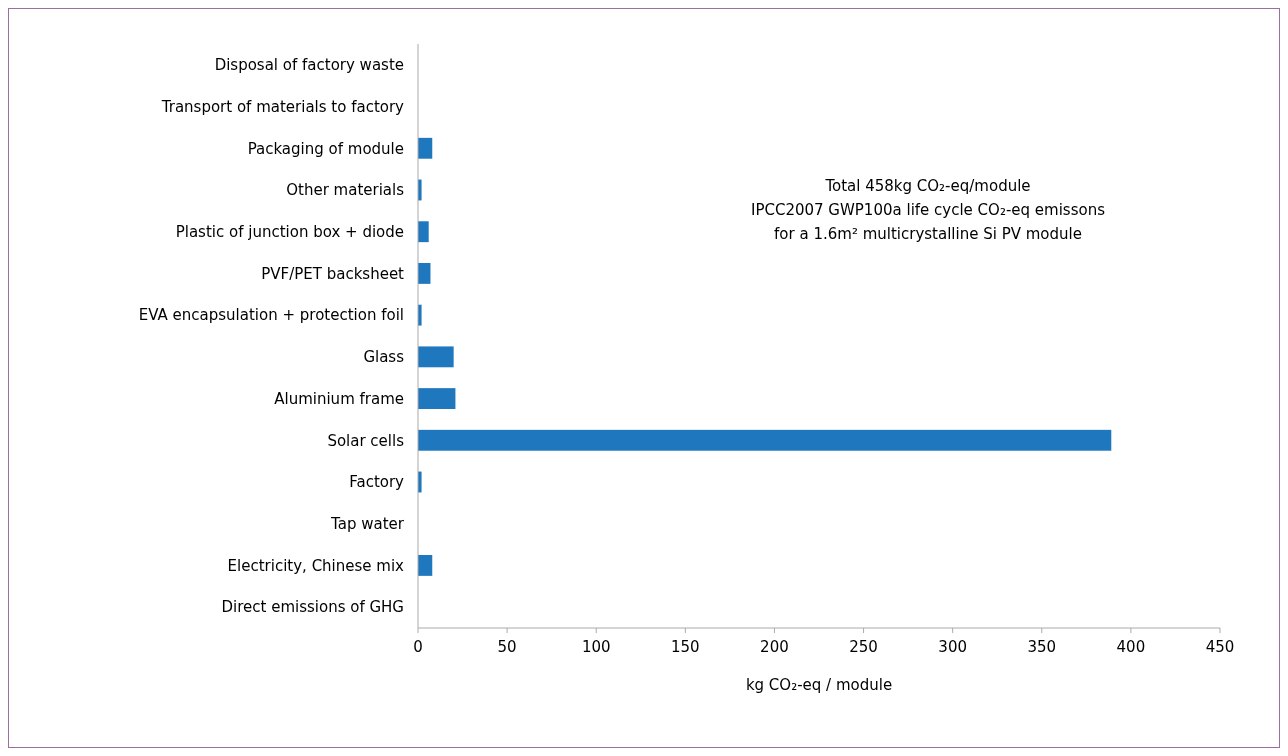  Describe the element at coordinates (927, 186) in the screenshot. I see `annotation: Total 458kg CO₂-eq/module` at that location.